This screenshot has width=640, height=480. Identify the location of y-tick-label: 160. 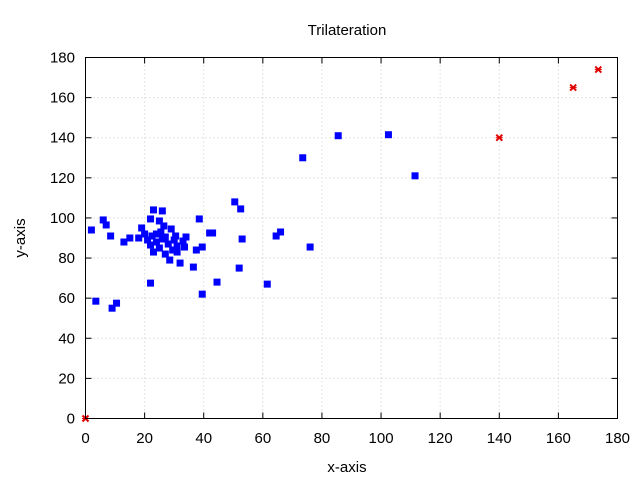
(62, 98).